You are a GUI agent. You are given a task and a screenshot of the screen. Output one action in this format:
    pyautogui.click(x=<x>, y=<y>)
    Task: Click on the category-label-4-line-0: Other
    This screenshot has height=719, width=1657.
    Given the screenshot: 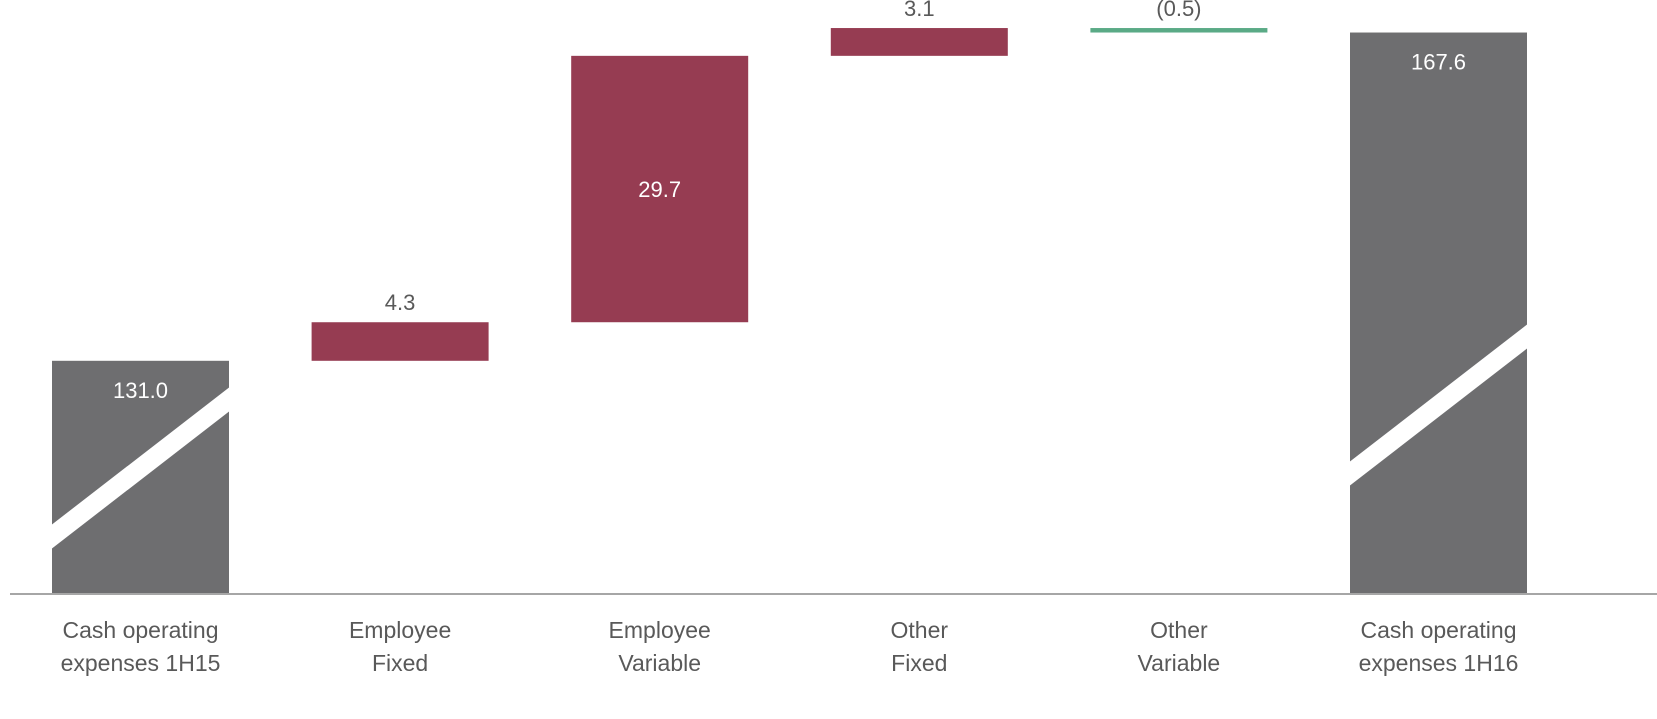 What is the action you would take?
    pyautogui.click(x=1179, y=630)
    